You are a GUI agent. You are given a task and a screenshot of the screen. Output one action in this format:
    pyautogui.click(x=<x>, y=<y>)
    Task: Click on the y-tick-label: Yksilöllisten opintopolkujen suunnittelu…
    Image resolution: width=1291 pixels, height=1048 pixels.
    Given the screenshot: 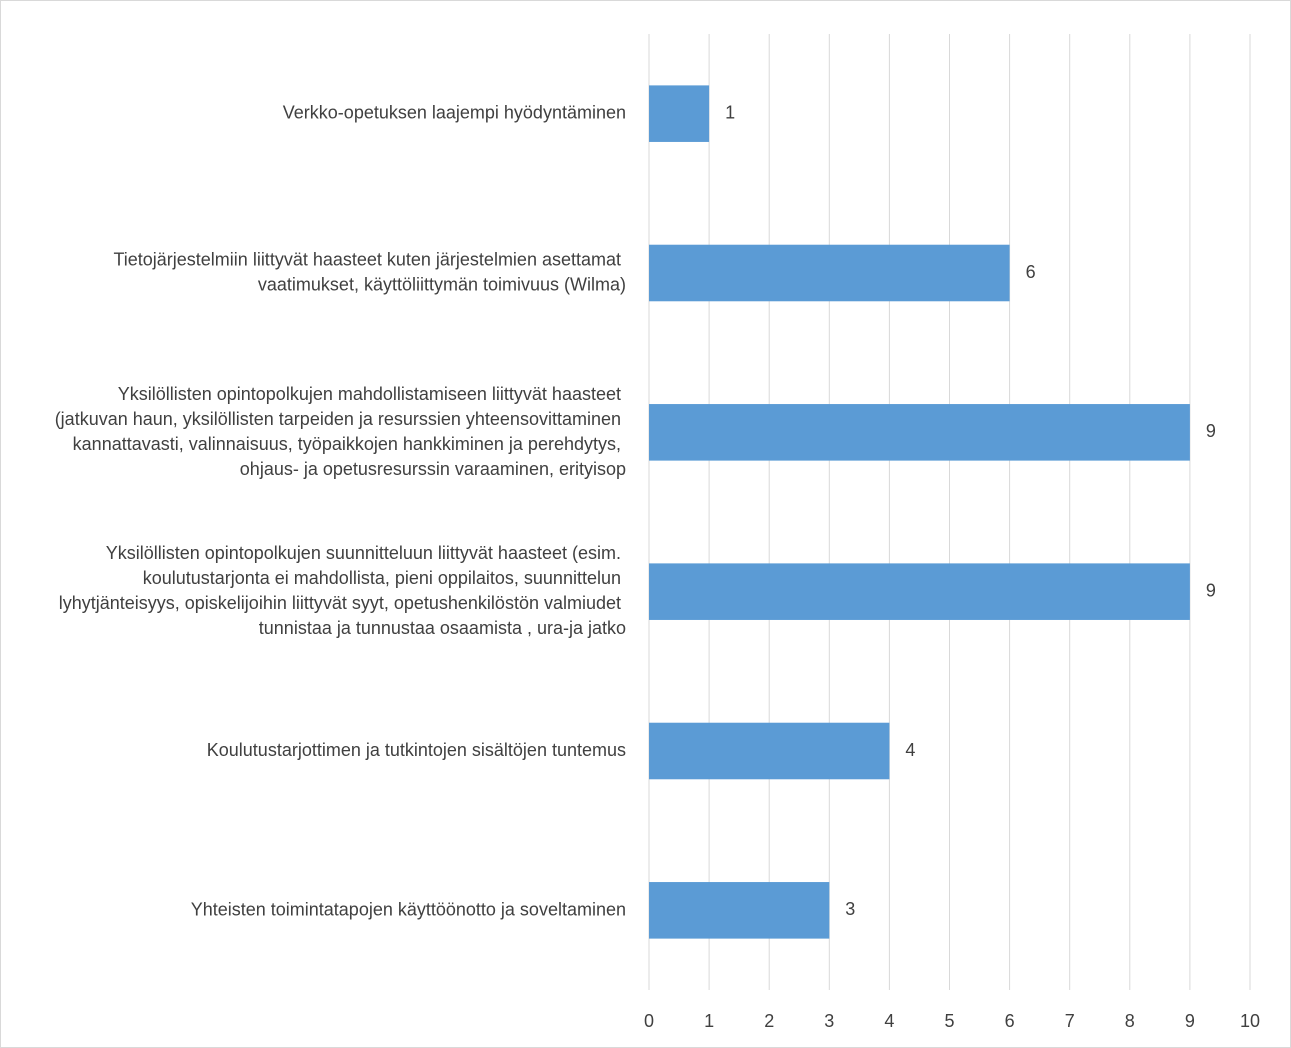 What is the action you would take?
    pyautogui.click(x=342, y=590)
    